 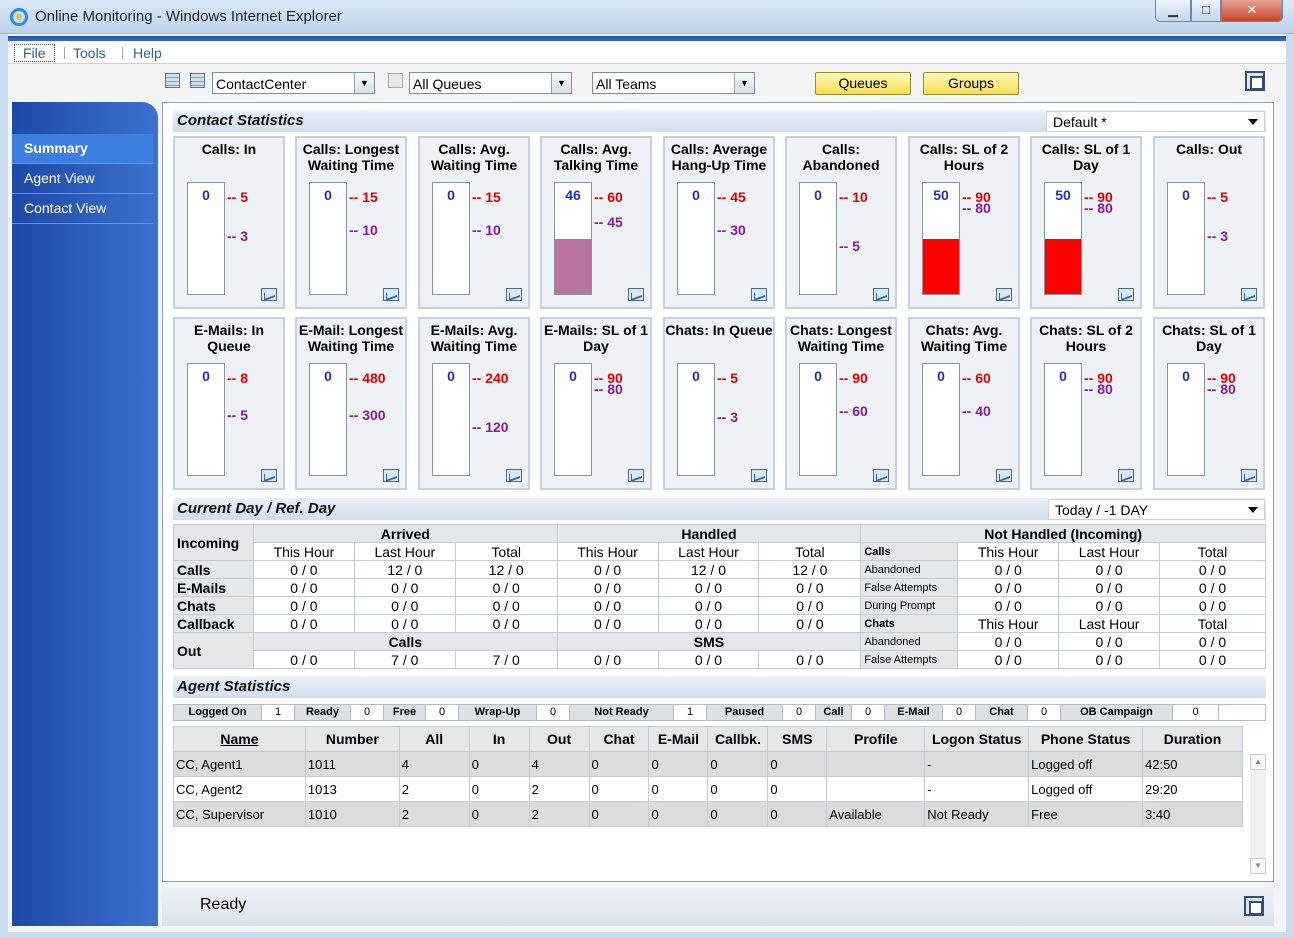 I want to click on close-button: ✕, so click(x=1252, y=11).